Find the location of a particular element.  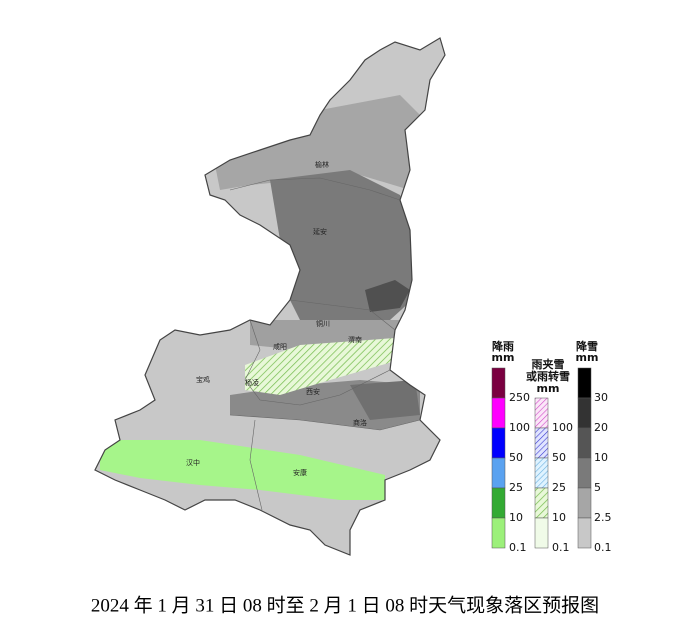

legend-title: 降雪 is located at coordinates (587, 346).